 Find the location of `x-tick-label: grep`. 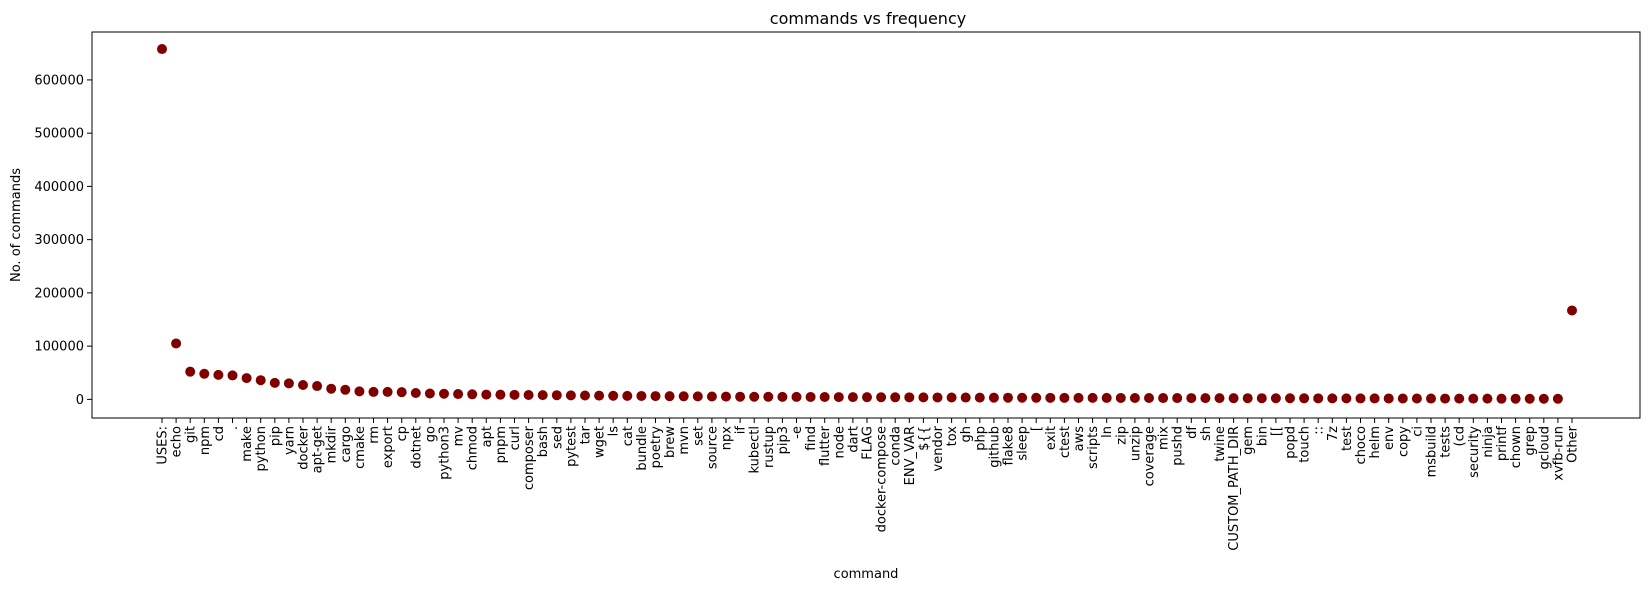

x-tick-label: grep is located at coordinates (1530, 441).